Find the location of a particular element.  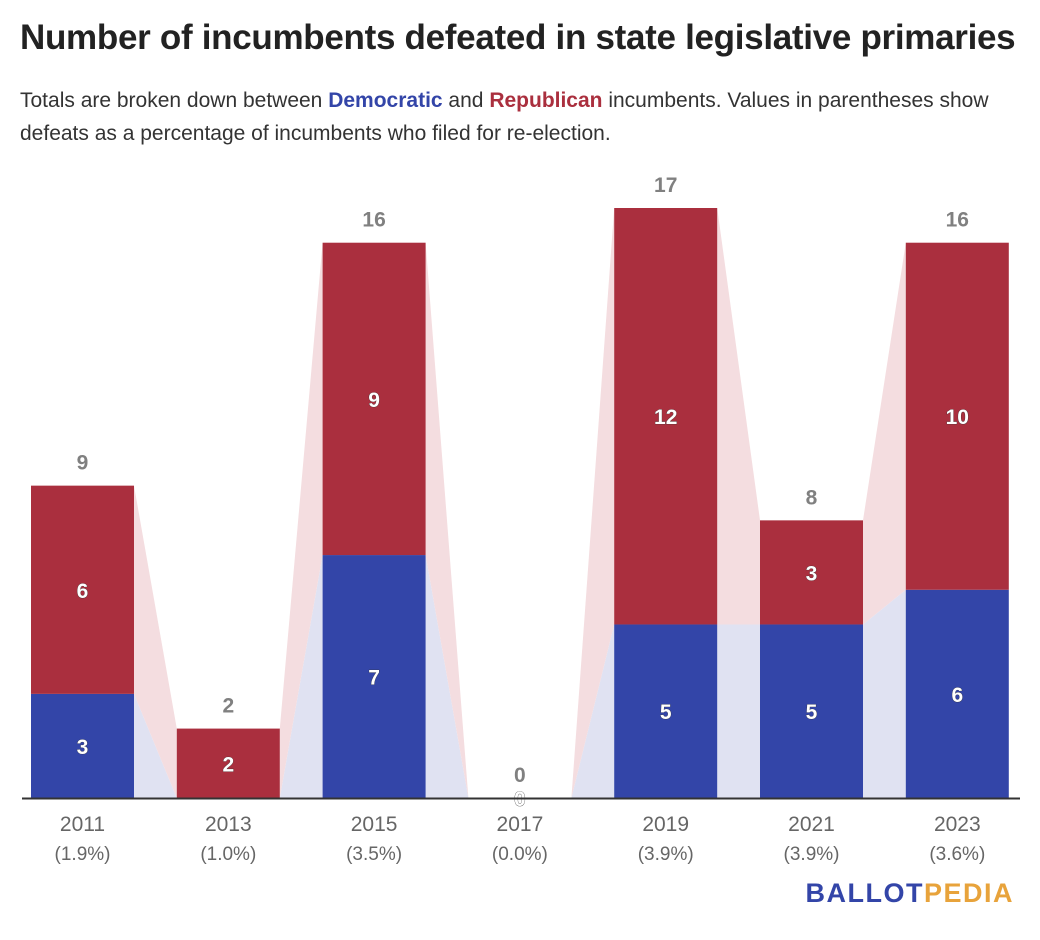

data-label-democratic-2015: 7 is located at coordinates (374, 678).